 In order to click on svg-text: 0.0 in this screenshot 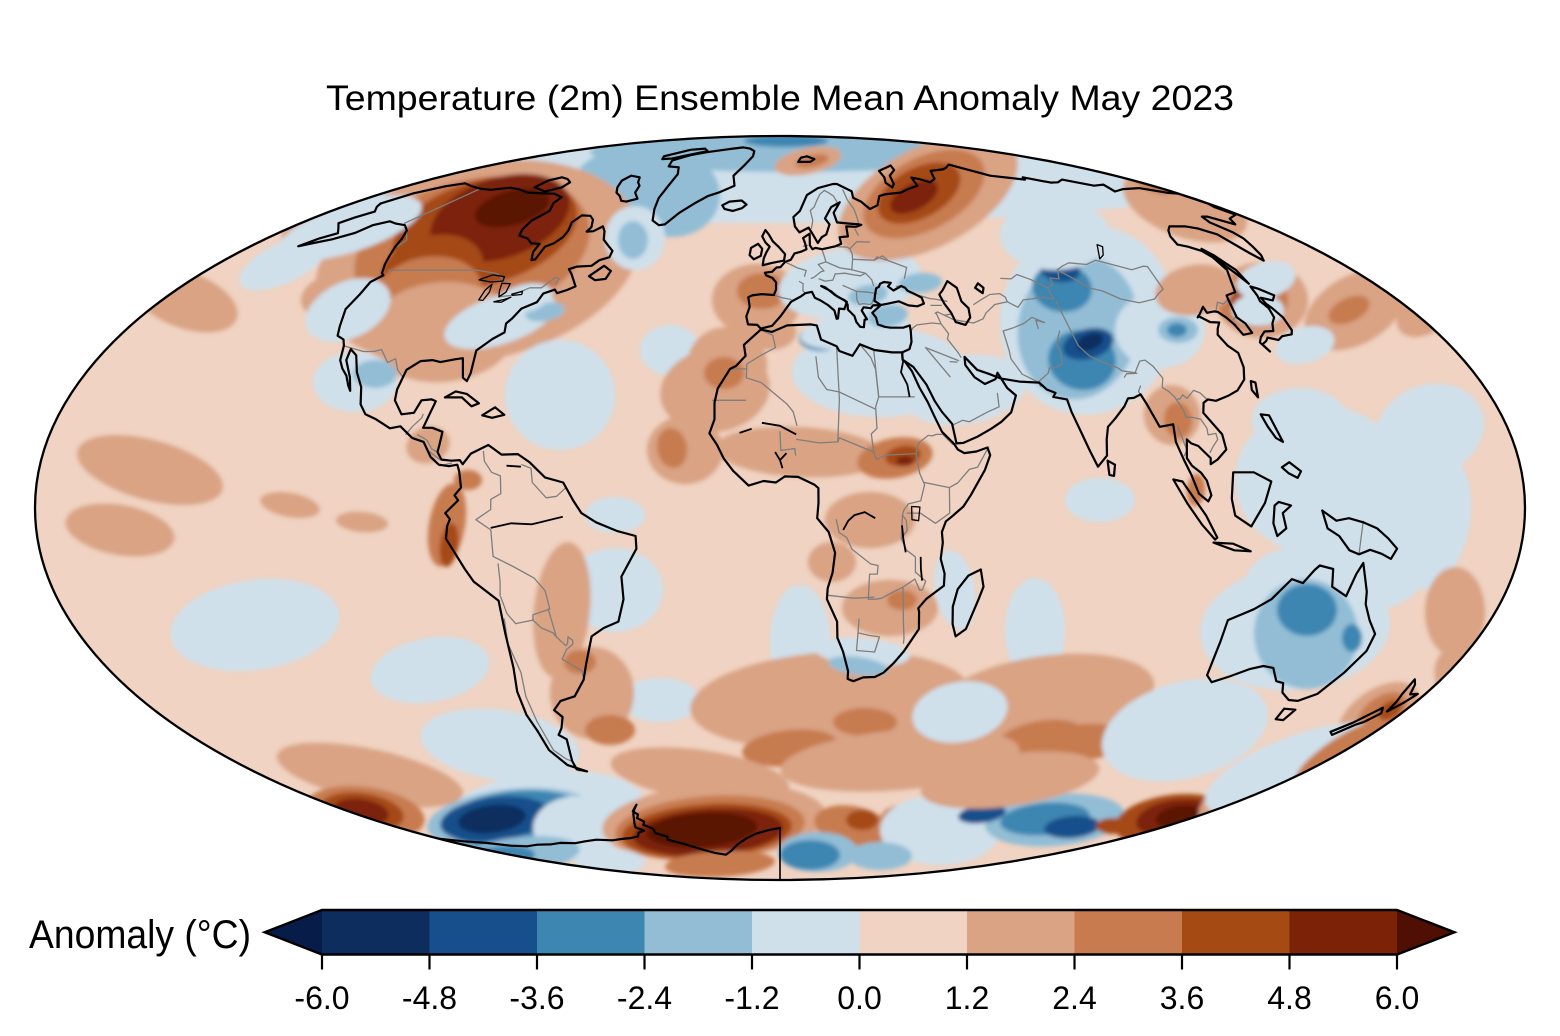, I will do `click(859, 998)`.